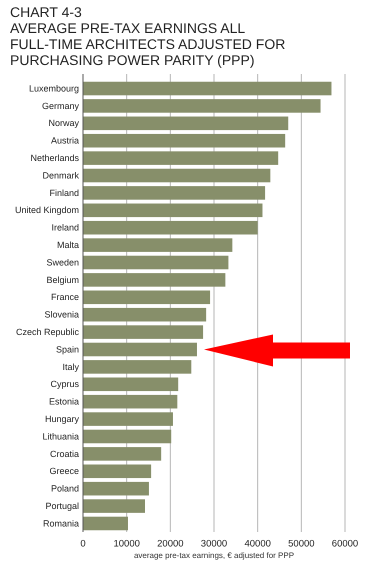 This screenshot has height=565, width=377. Describe the element at coordinates (65, 384) in the screenshot. I see `y-tick-label: Cyprus` at that location.